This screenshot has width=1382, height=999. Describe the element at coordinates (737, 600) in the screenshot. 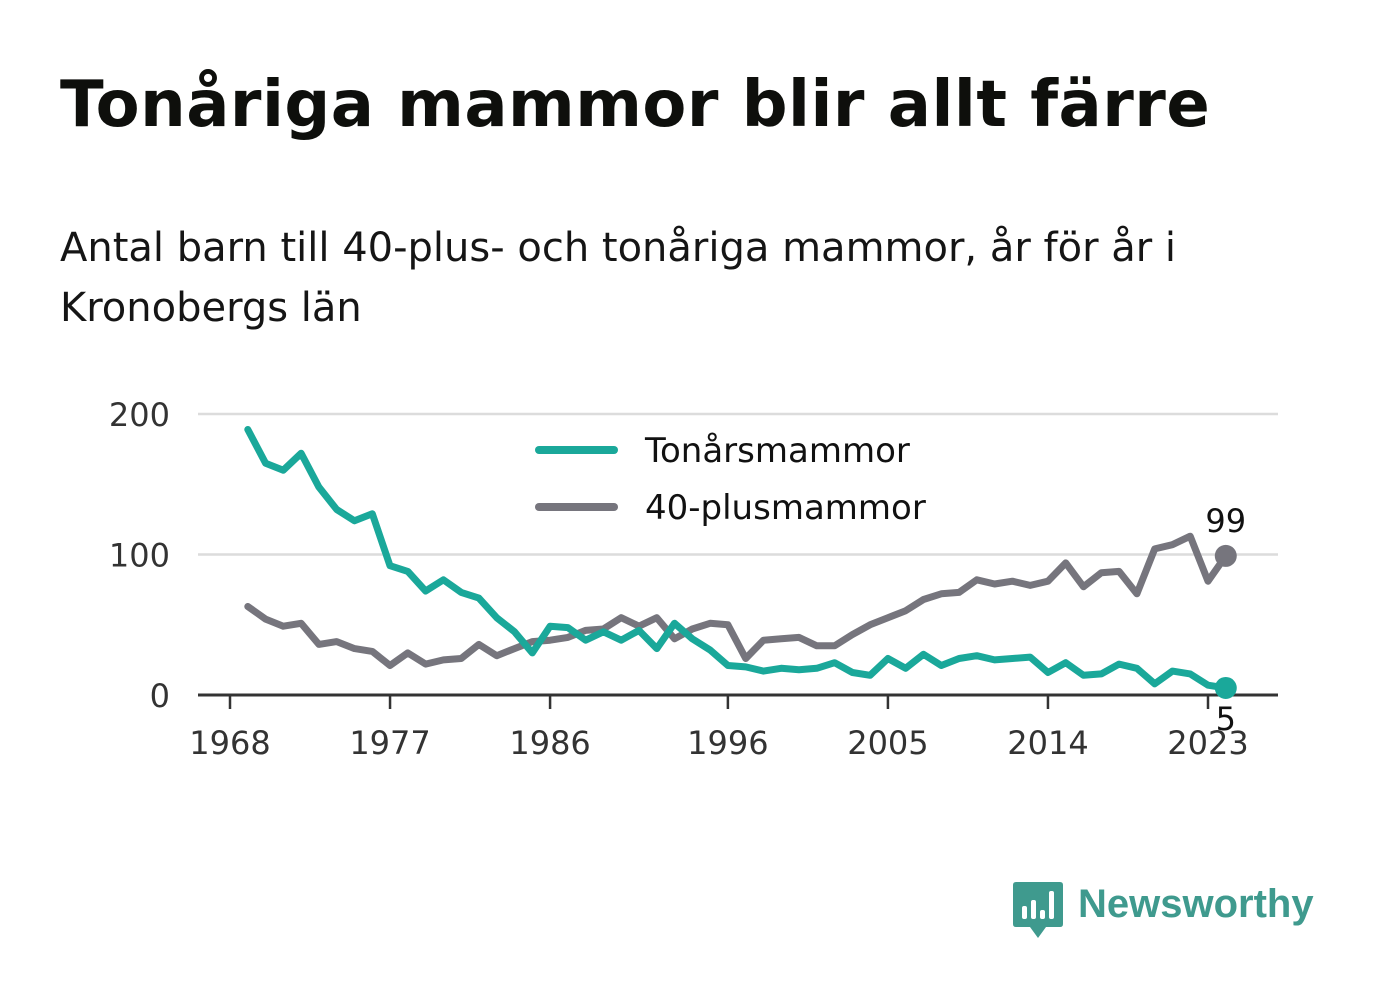

I see `series-line` at that location.